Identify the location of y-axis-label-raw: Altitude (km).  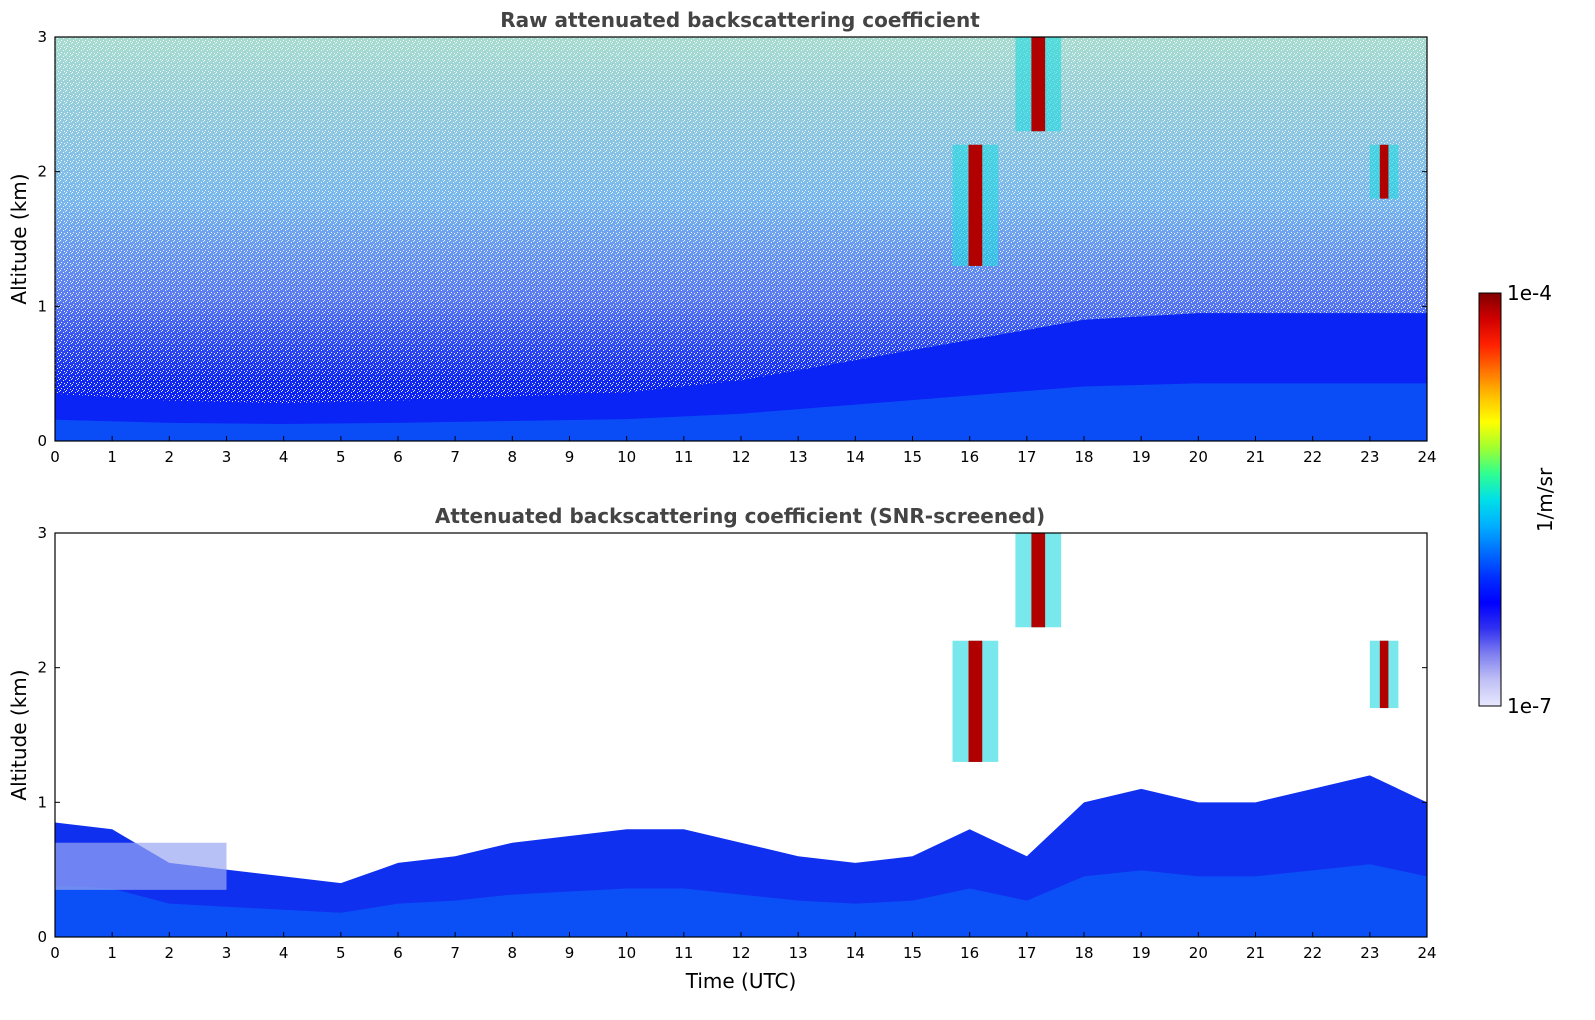
(19, 238).